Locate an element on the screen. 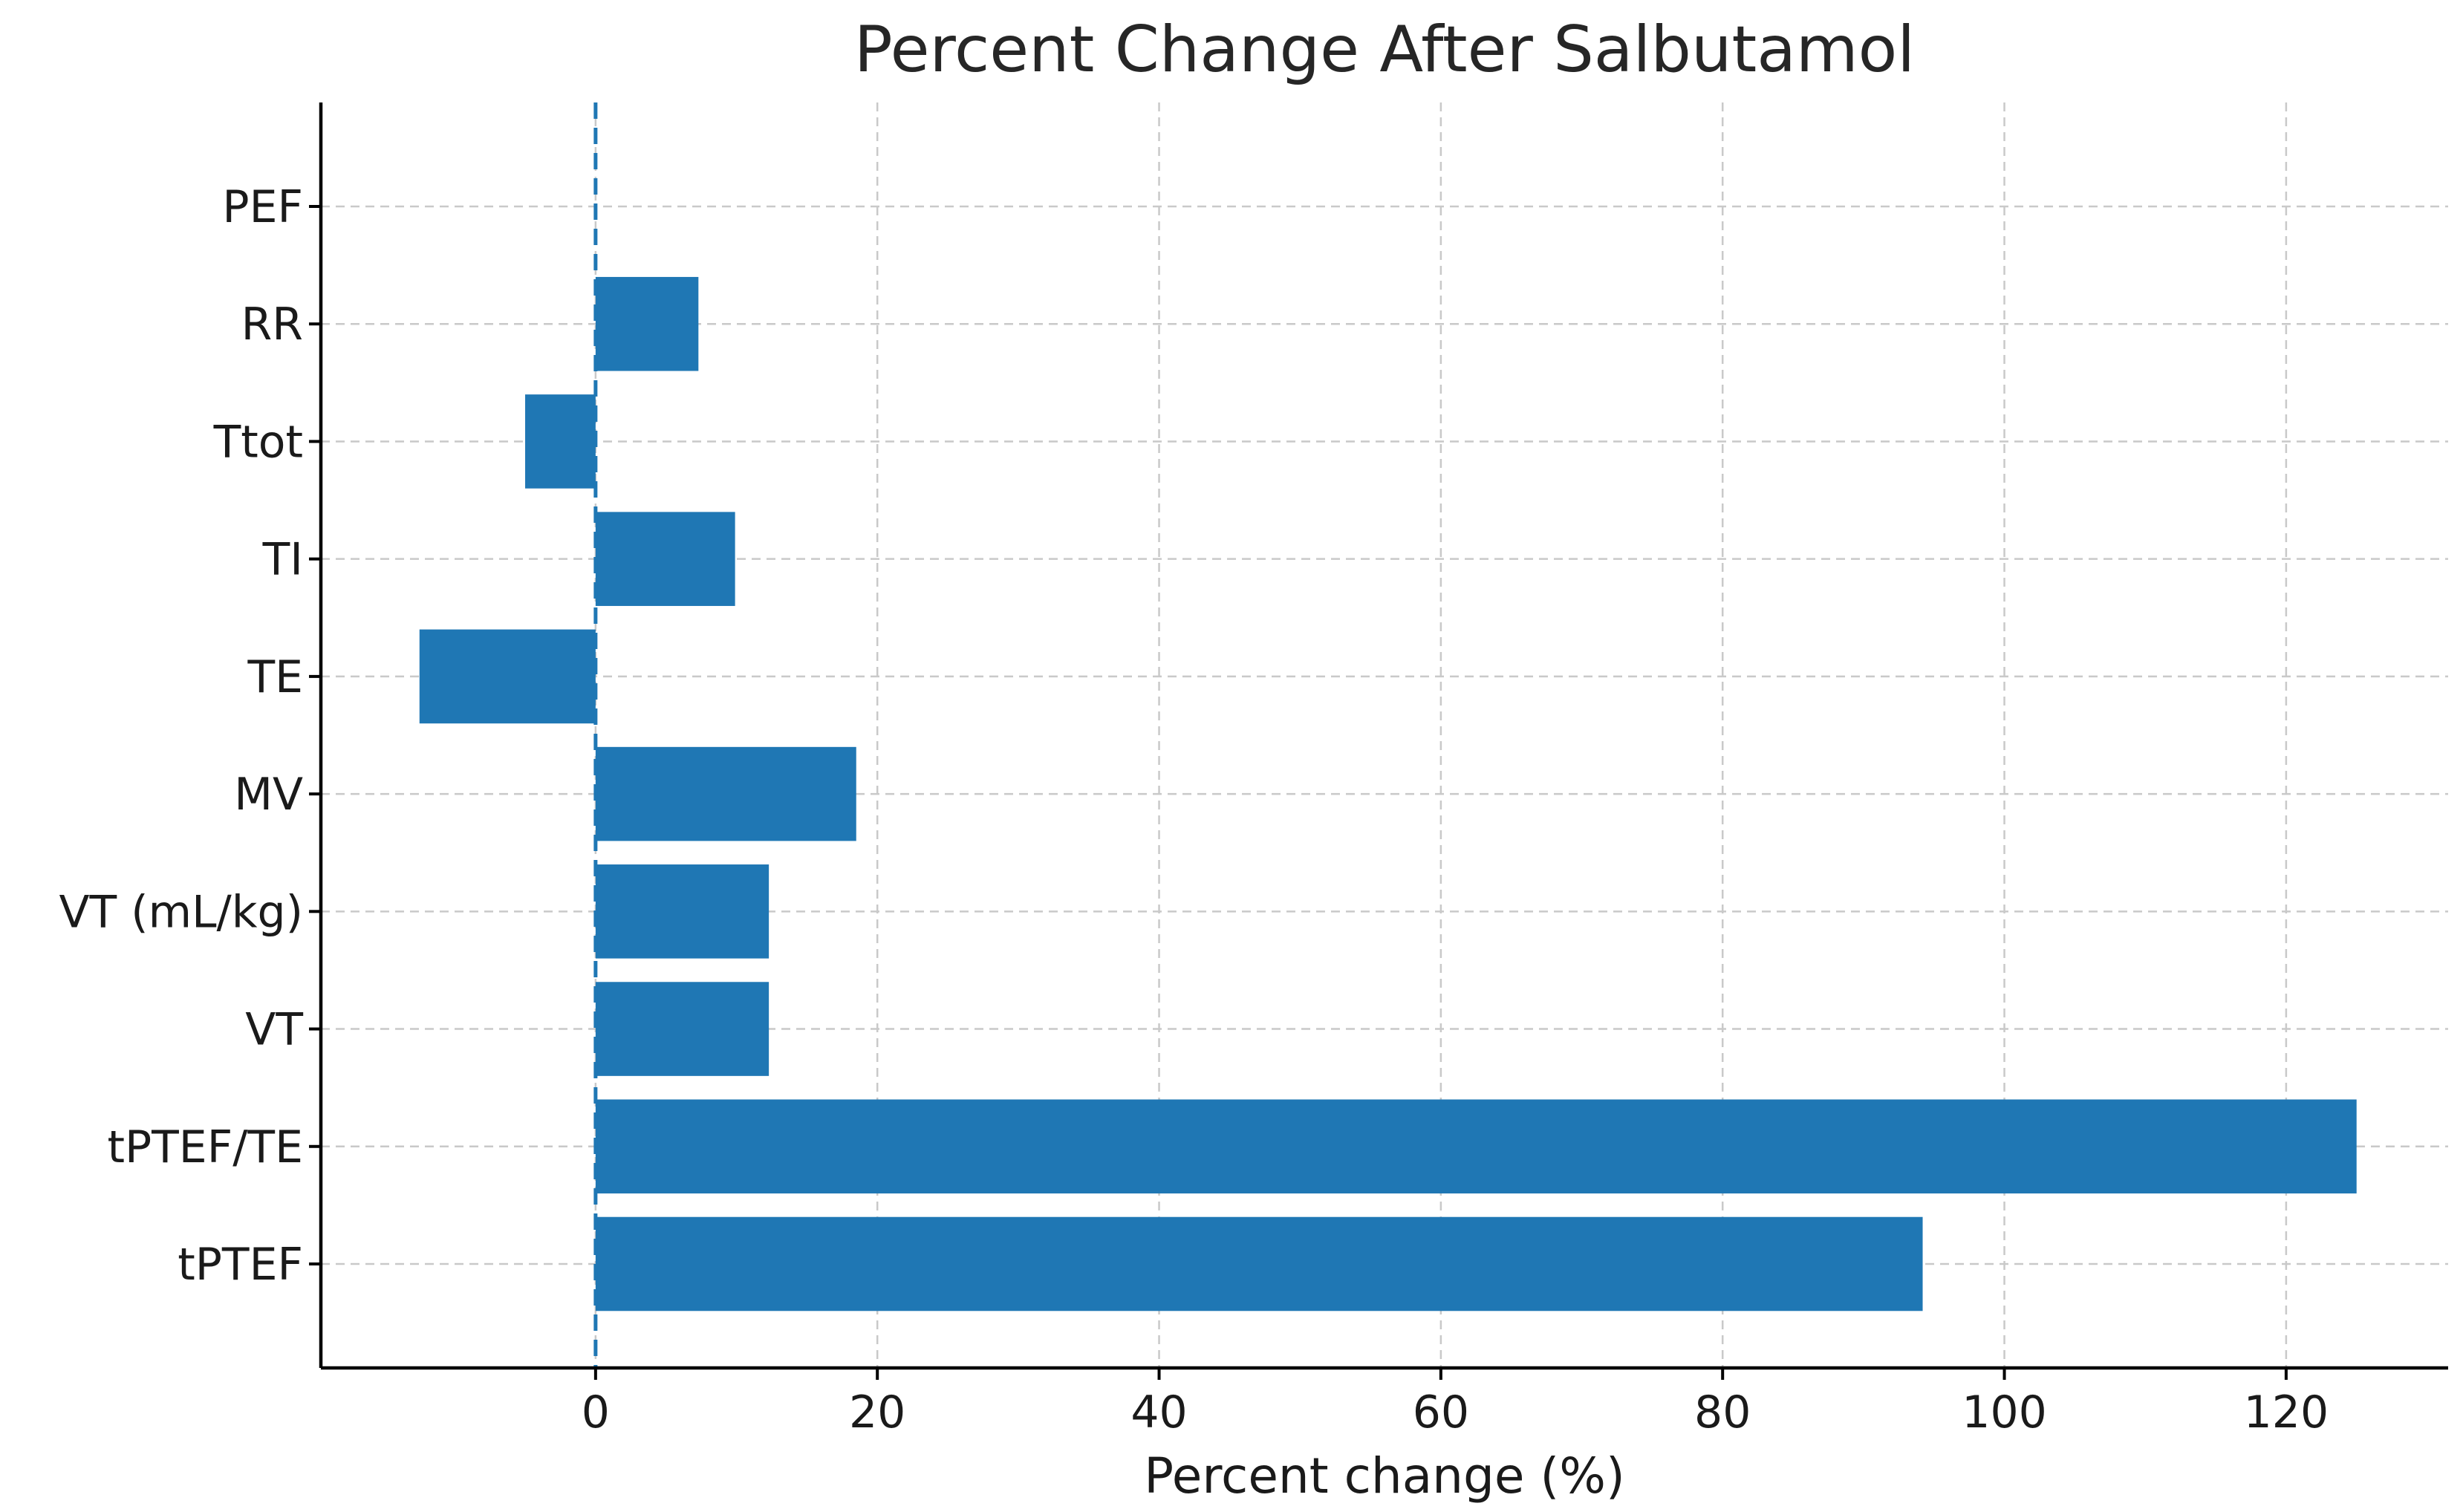 The width and height of the screenshot is (2463, 1512). y-ticks: tPTEF tPTEF/TE VT VT (mL/kg) MV TE TI Ttot RR PEF is located at coordinates (190, 736).